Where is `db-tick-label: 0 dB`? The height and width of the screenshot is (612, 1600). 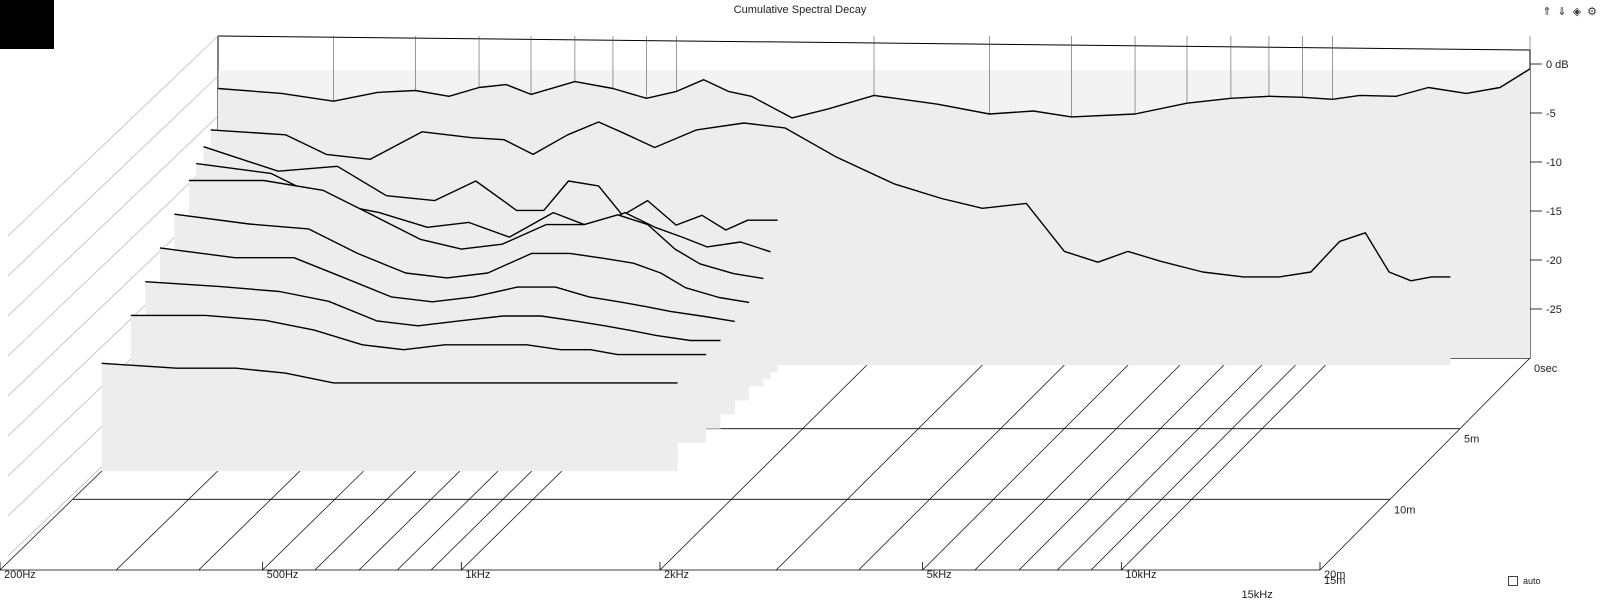 db-tick-label: 0 dB is located at coordinates (1557, 65).